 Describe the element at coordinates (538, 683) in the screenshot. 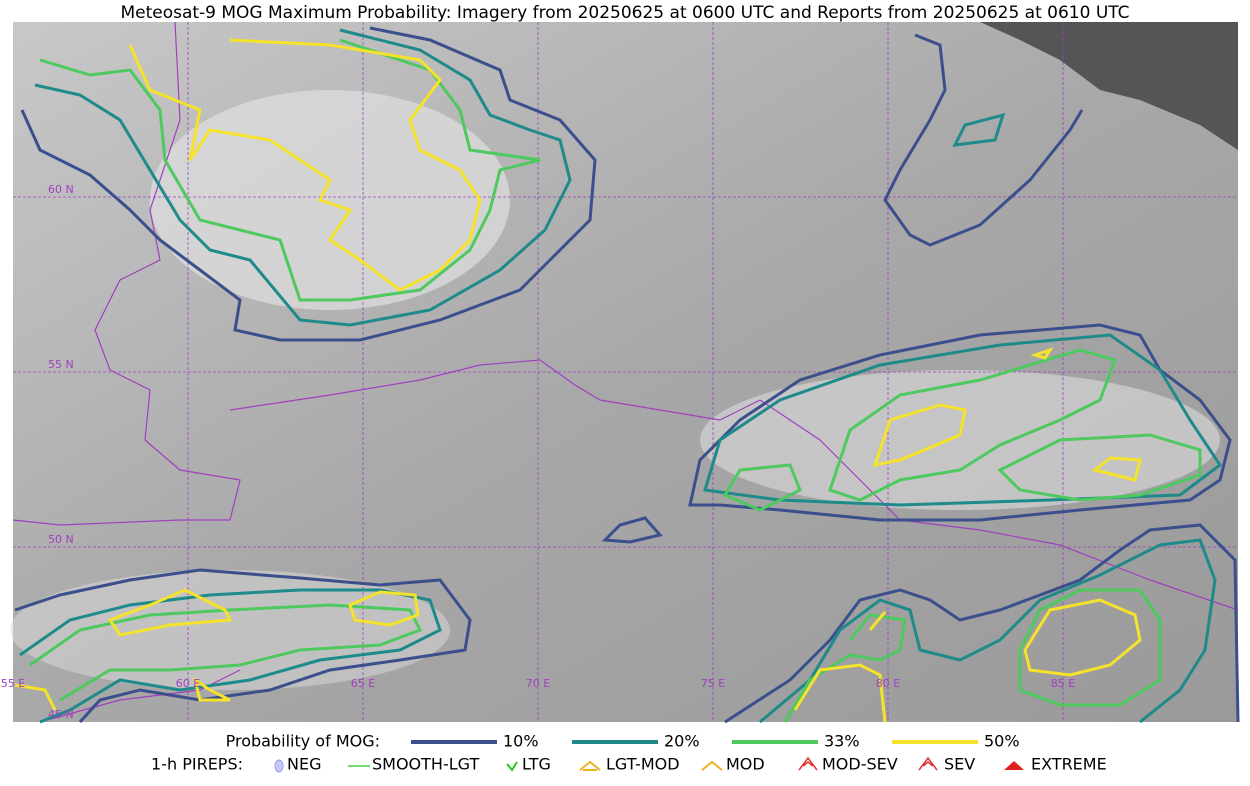

I see `lon-label: 70 E` at that location.